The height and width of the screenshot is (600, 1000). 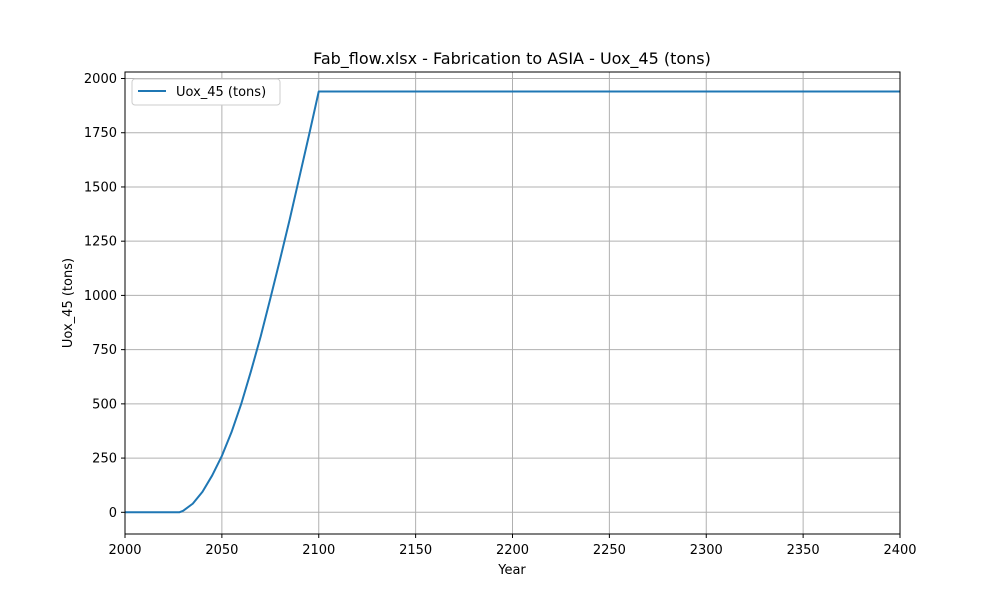 What do you see at coordinates (68, 303) in the screenshot?
I see `y-axis-label: Uox_45 (tons)` at bounding box center [68, 303].